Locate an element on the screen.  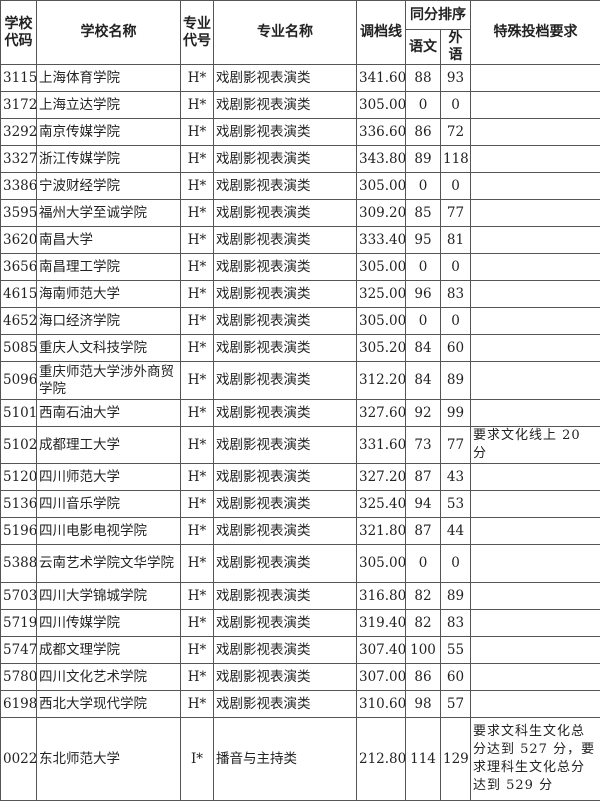
line-cell: 331.60 is located at coordinates (381, 445).